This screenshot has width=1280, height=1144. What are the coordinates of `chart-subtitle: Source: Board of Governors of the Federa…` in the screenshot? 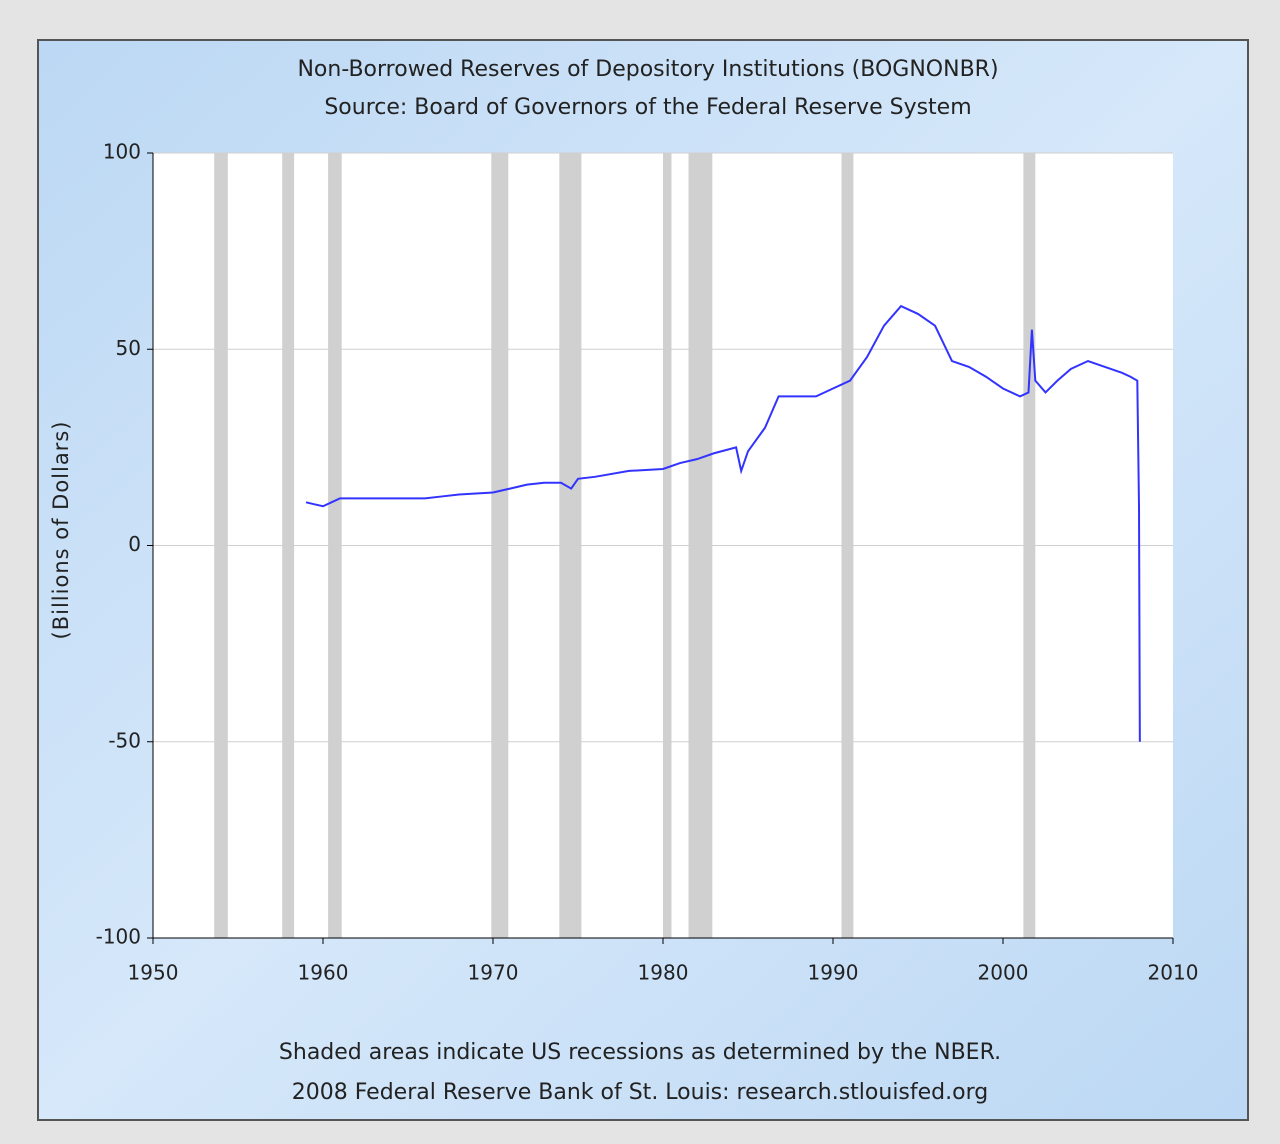 It's located at (647, 107).